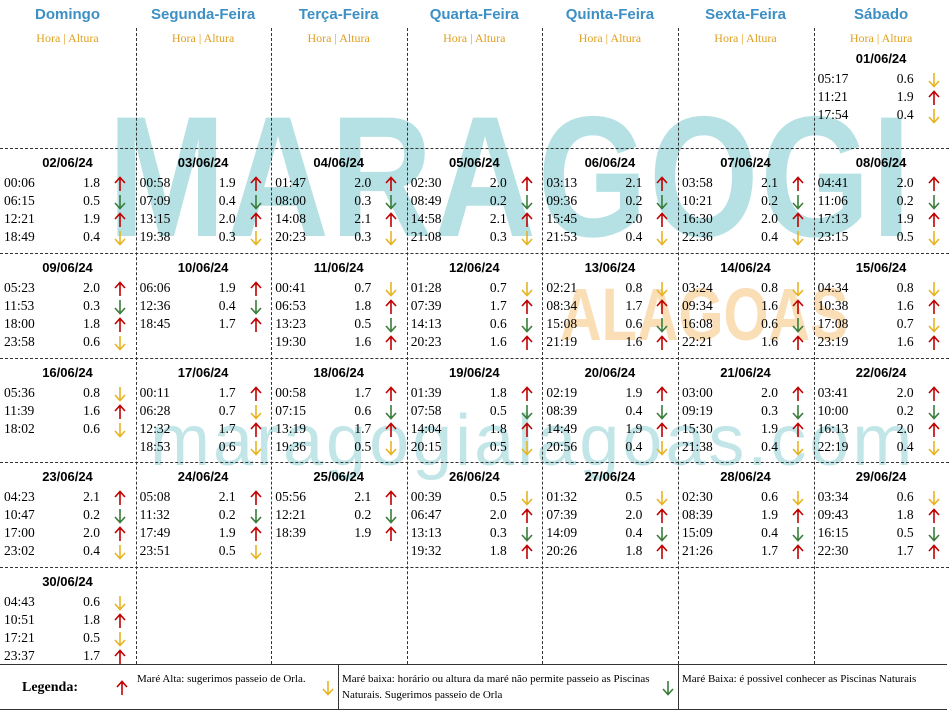 The height and width of the screenshot is (710, 949). I want to click on tide-time: 06:15, so click(19, 200).